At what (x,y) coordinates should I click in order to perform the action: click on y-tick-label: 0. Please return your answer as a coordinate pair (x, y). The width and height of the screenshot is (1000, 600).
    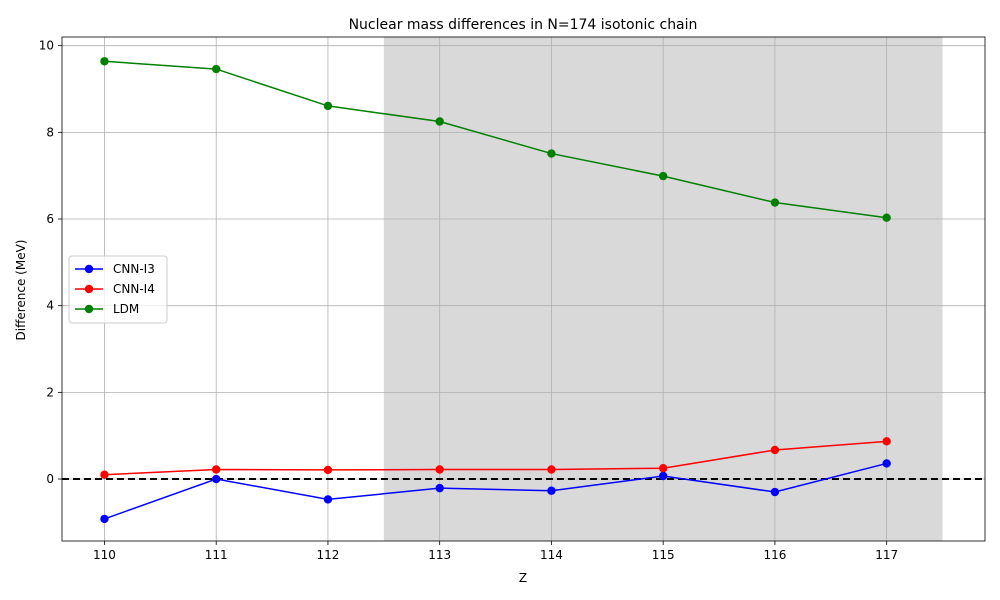
    Looking at the image, I should click on (50, 479).